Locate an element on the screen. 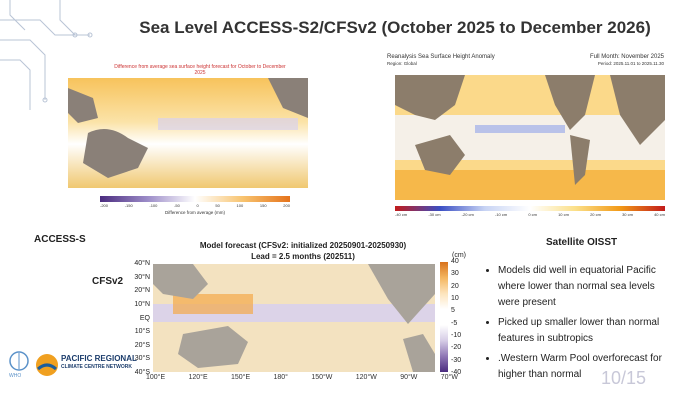 Image resolution: width=680 pixels, height=402 pixels. colorbar-tick: 0 cm is located at coordinates (532, 214).